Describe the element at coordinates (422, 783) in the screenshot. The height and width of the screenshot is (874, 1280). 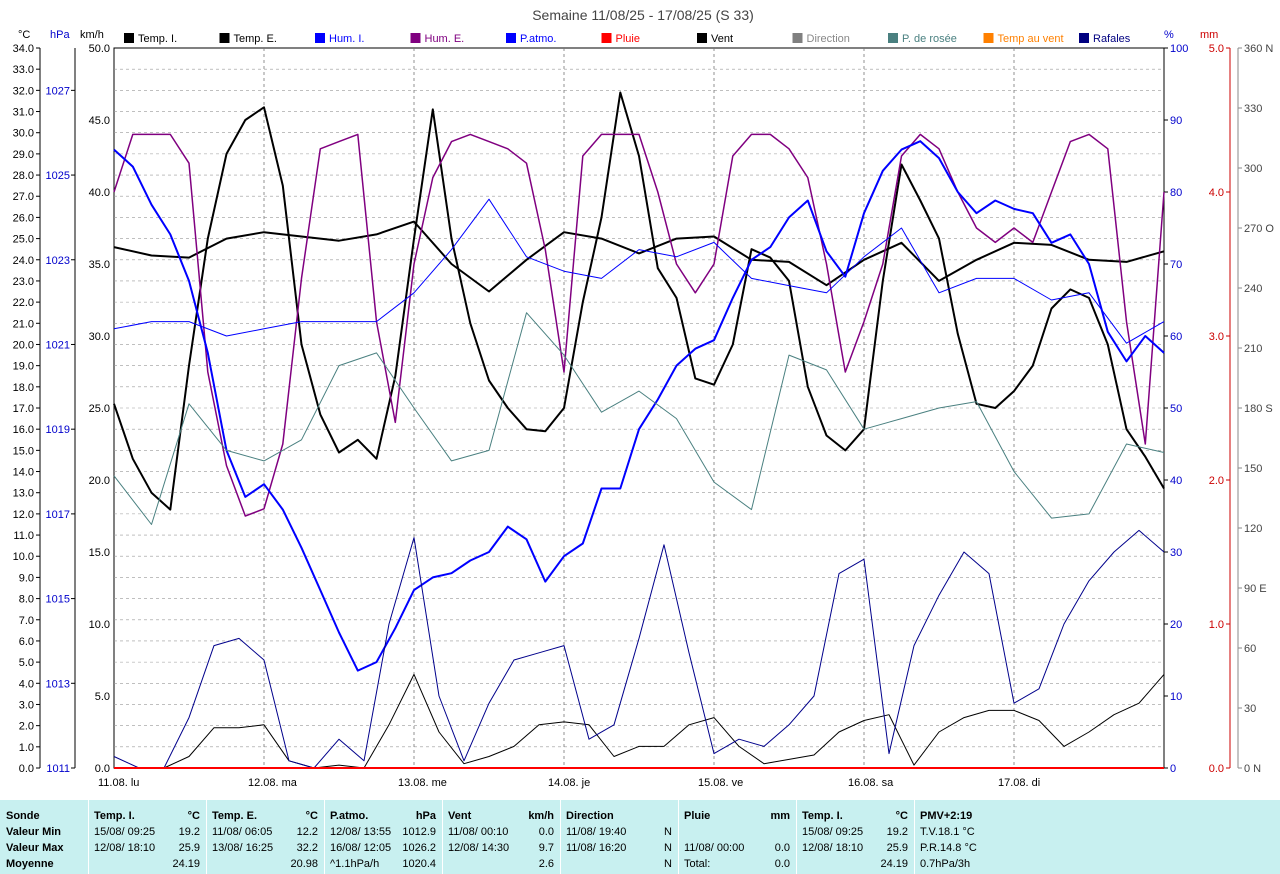
I see `x-tick-label: 13.08. me` at that location.